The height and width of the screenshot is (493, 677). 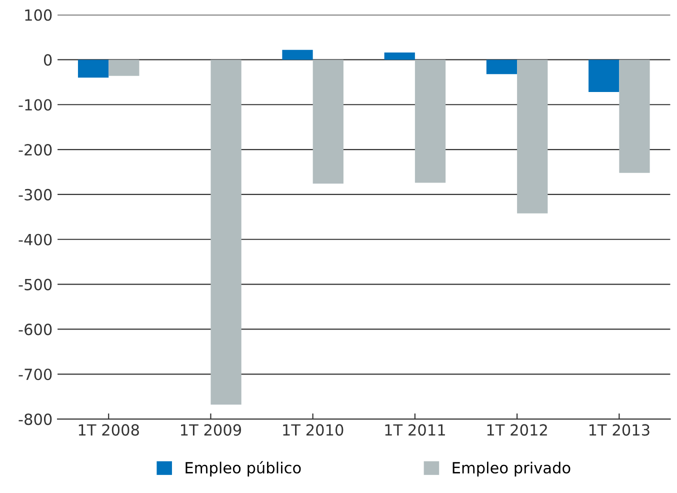 I want to click on legend-label: Empleo privado, so click(x=511, y=469).